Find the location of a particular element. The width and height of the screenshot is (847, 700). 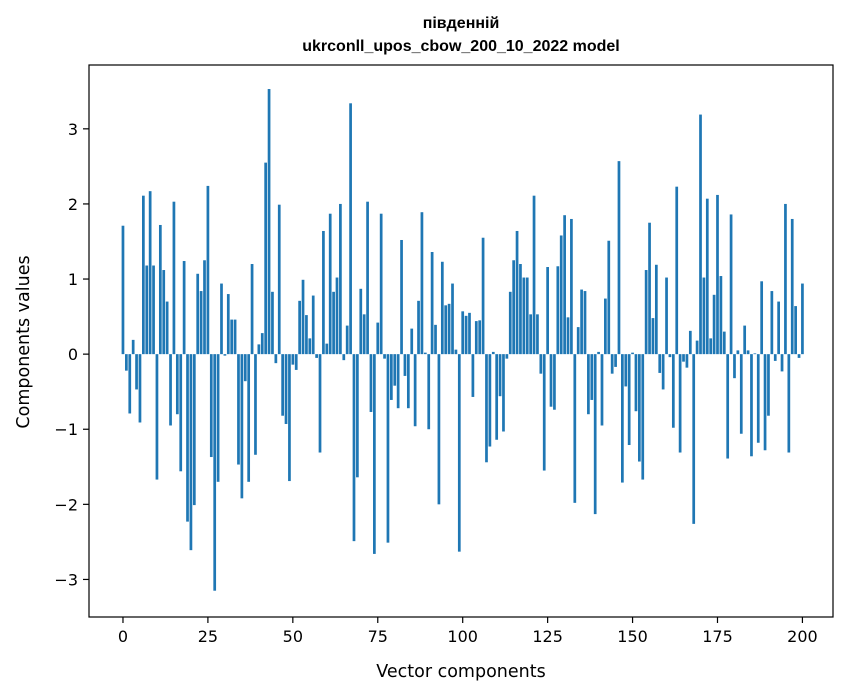

y-tick-label: −1 is located at coordinates (66, 429).